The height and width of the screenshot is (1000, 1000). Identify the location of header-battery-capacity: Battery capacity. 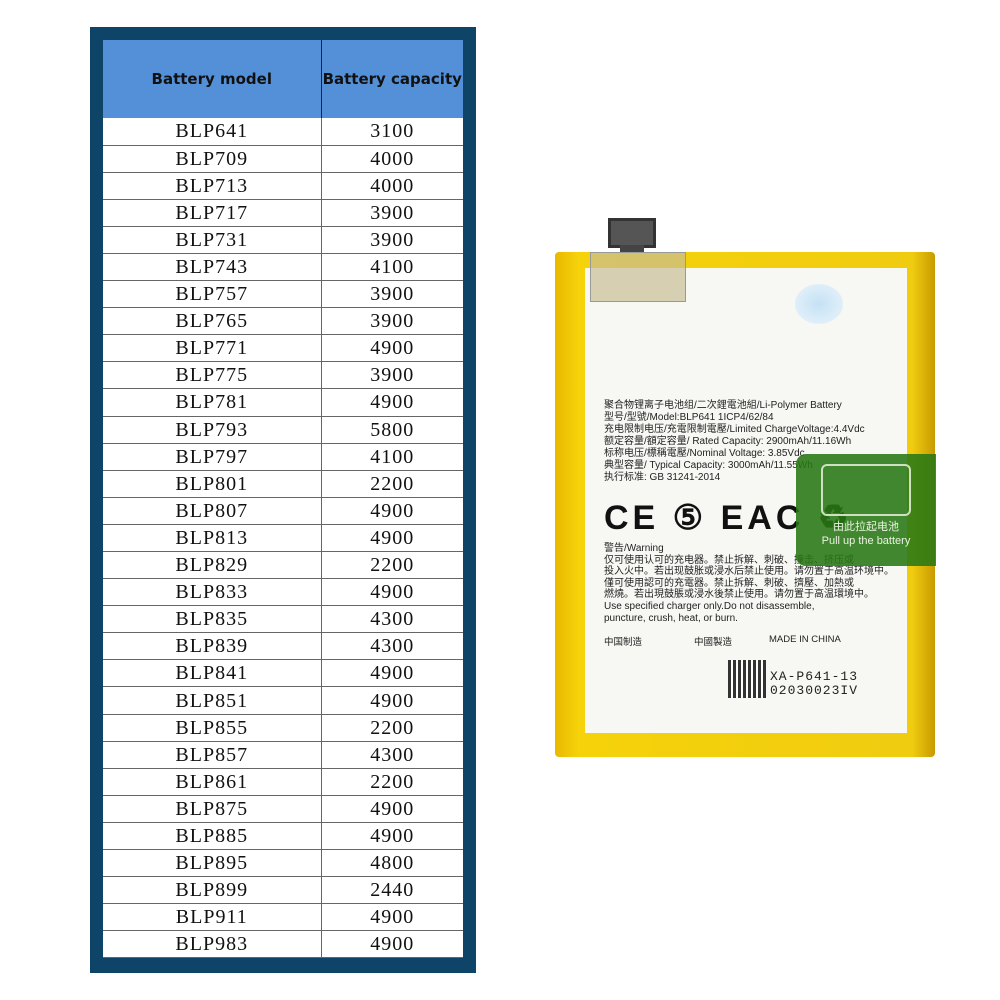
(392, 79).